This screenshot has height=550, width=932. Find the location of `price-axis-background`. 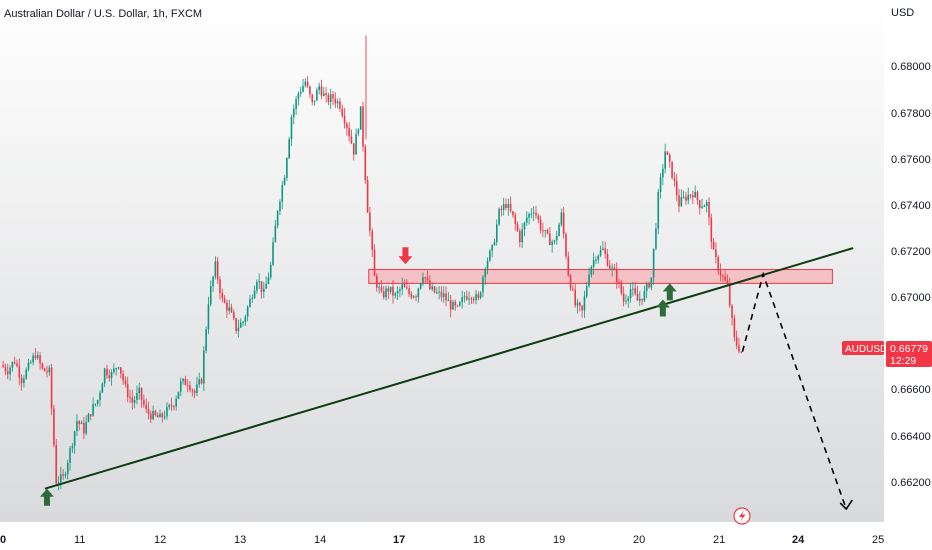

price-axis-background is located at coordinates (908, 261).